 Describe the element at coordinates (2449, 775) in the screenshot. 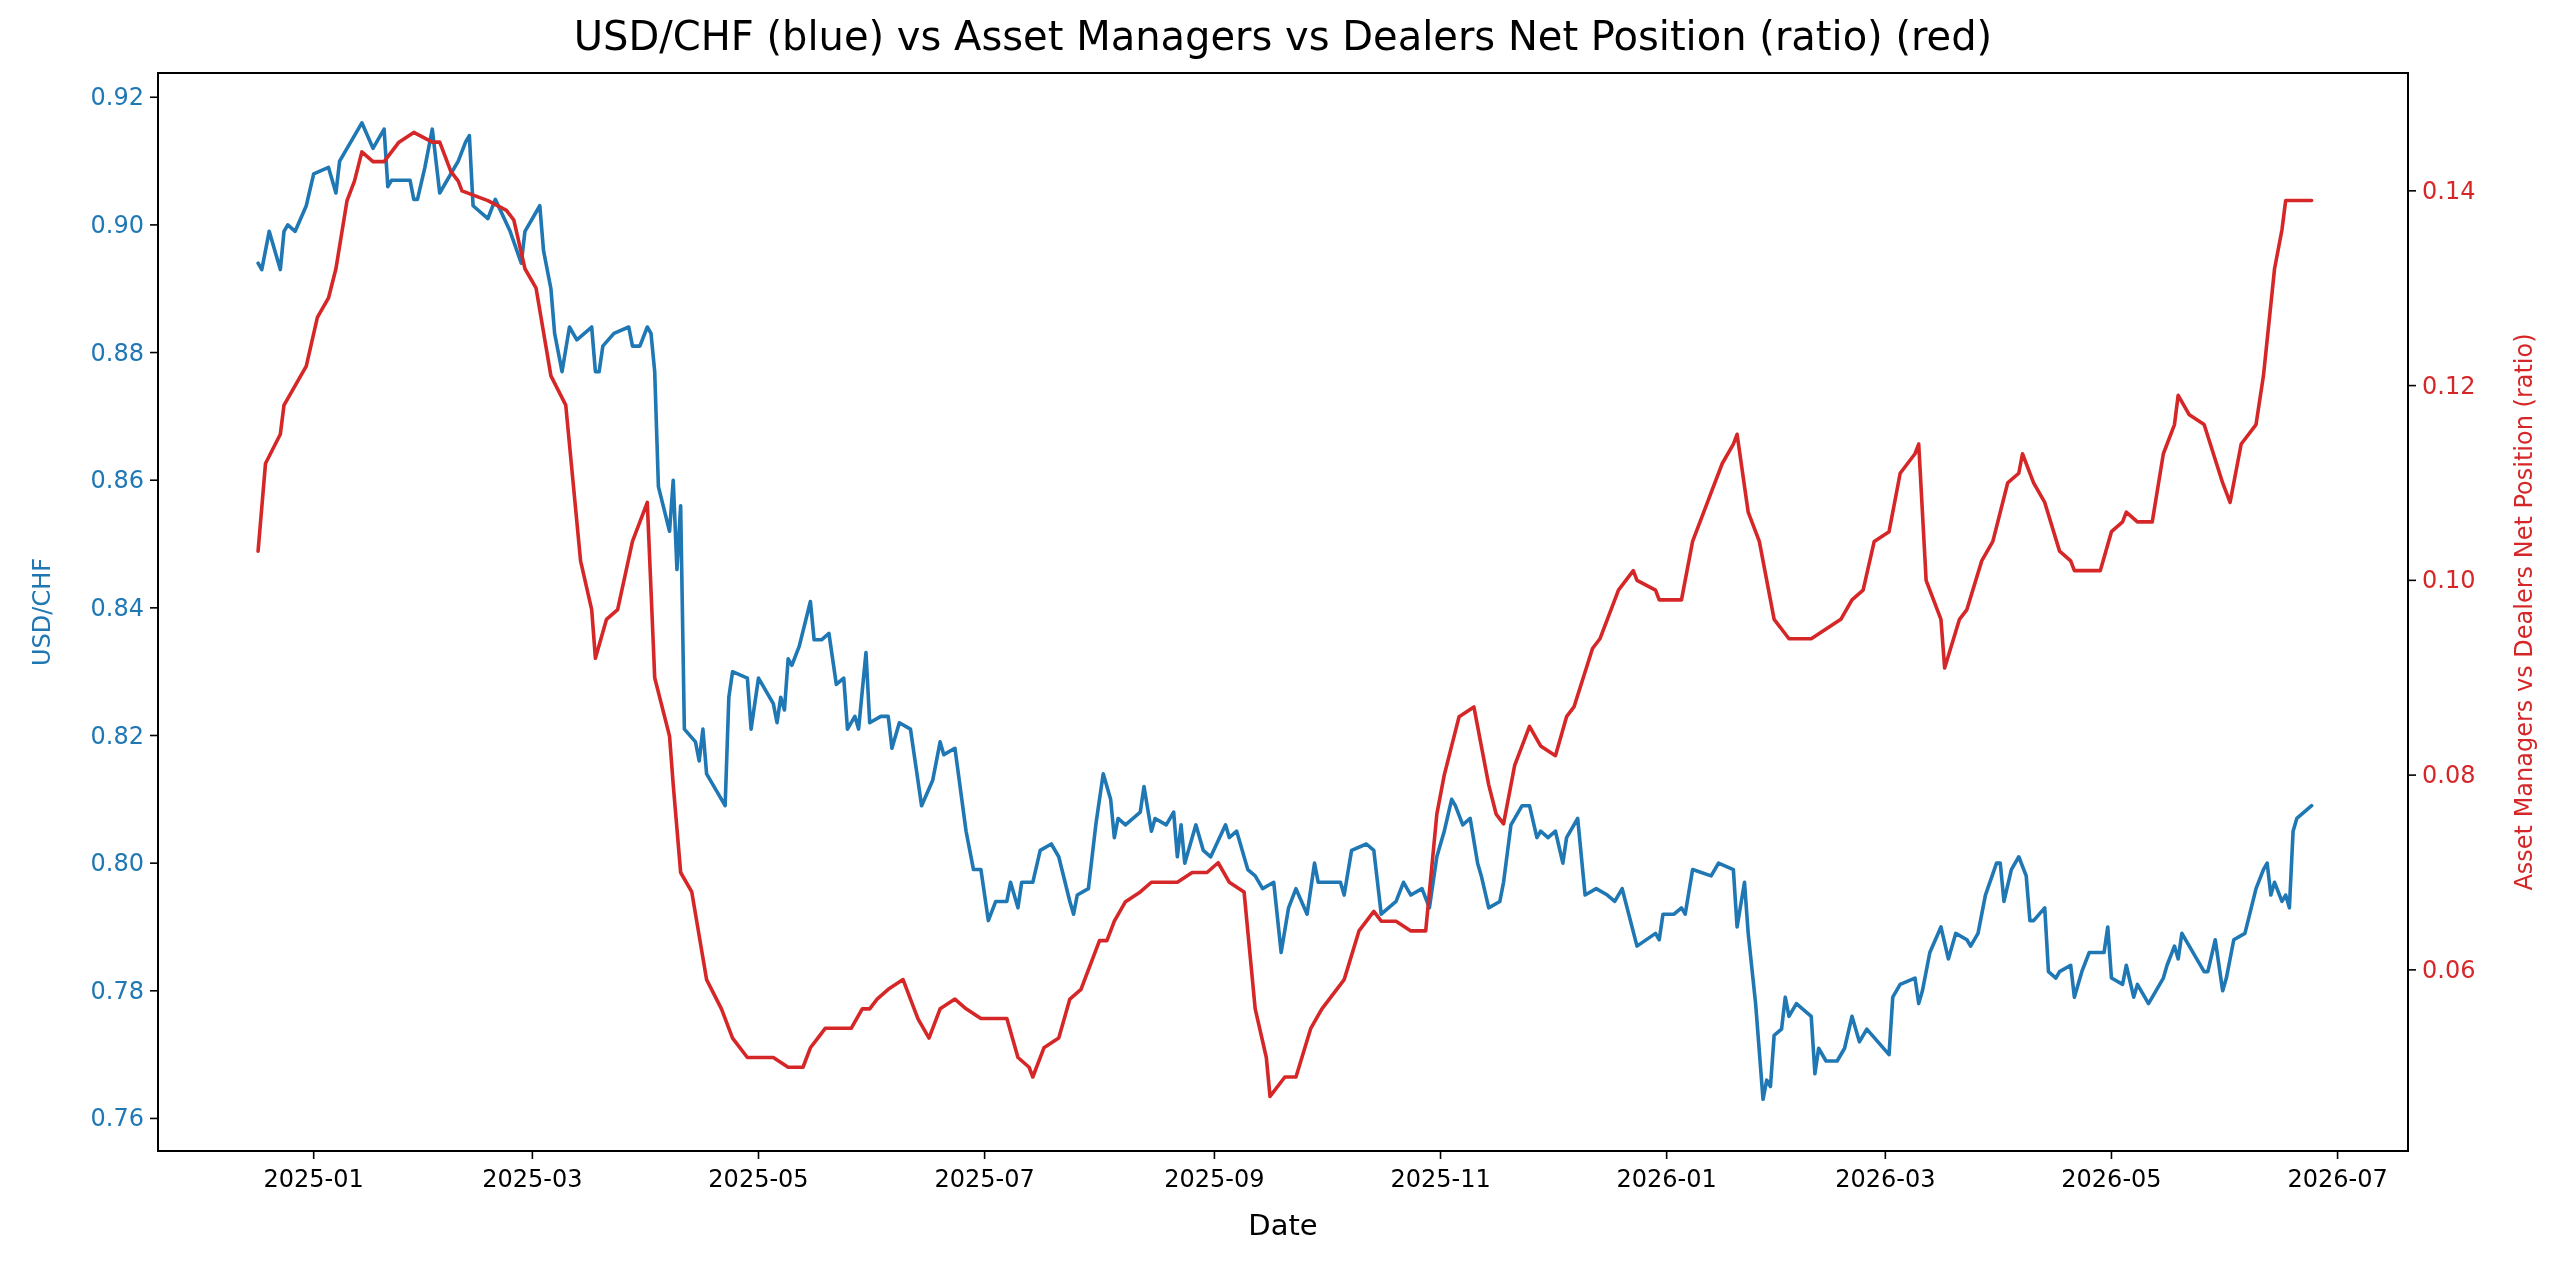

I see `y2-tick-label: 0.08` at that location.